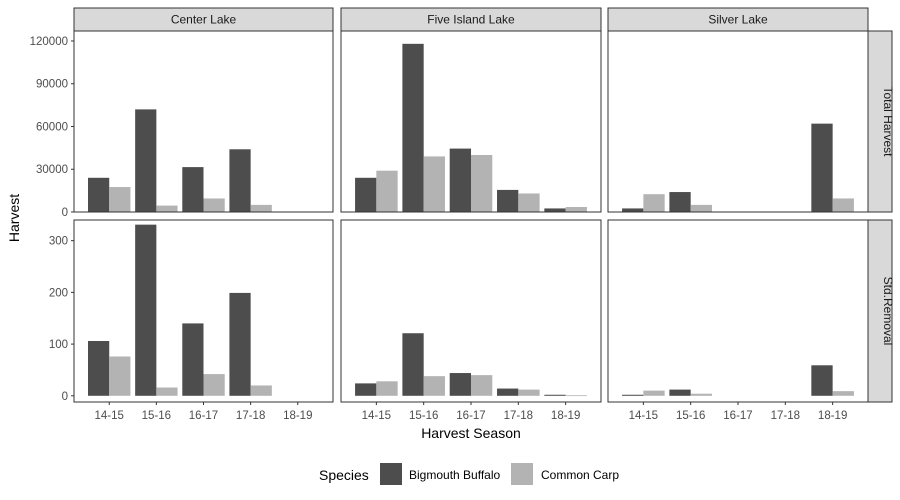 This screenshot has height=500, width=900. What do you see at coordinates (58, 345) in the screenshot?
I see `y-tick-label: 100` at bounding box center [58, 345].